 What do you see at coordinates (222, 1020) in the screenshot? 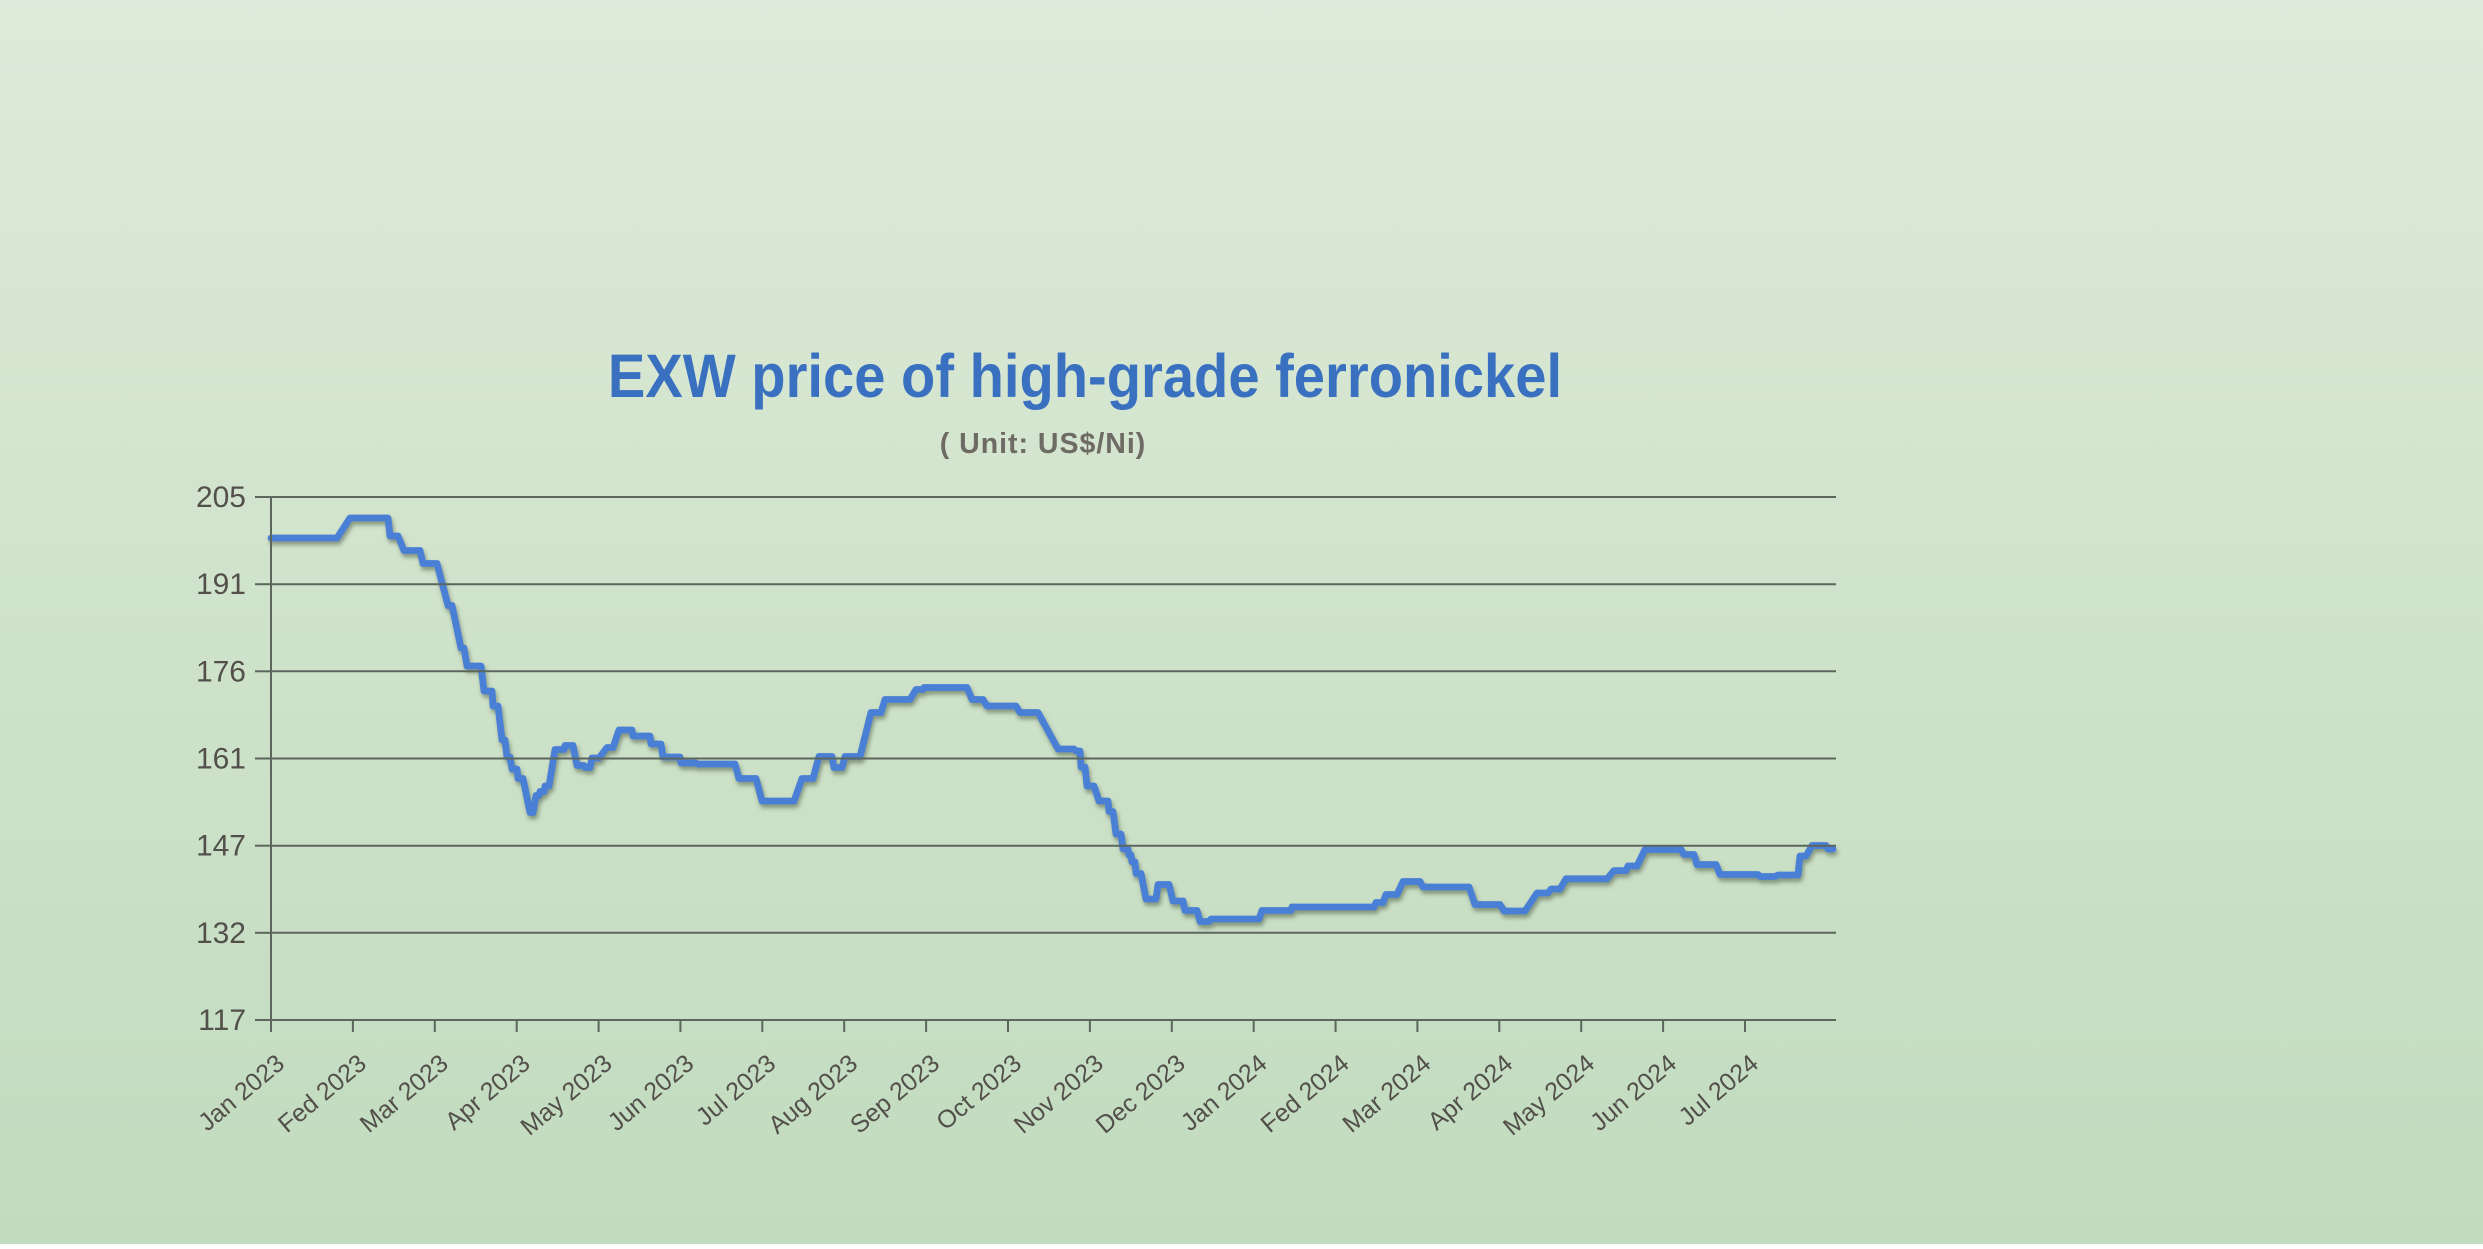
I see `svg-text: 117` at bounding box center [222, 1020].